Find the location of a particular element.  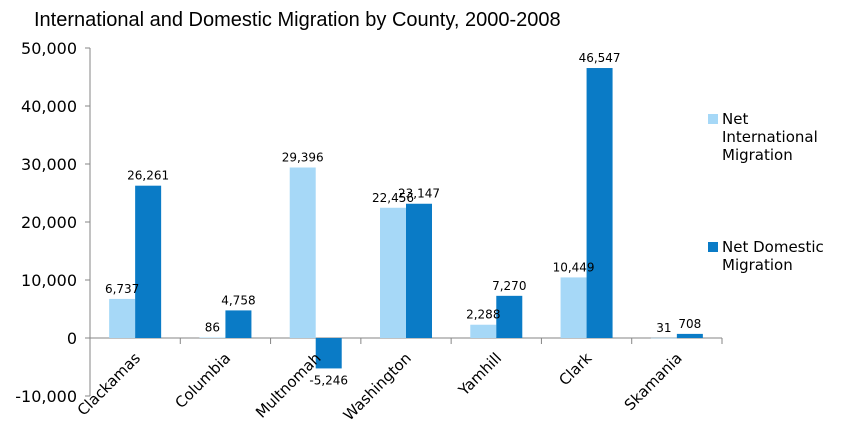

x-tick-label: Clackamas is located at coordinates (109, 384).